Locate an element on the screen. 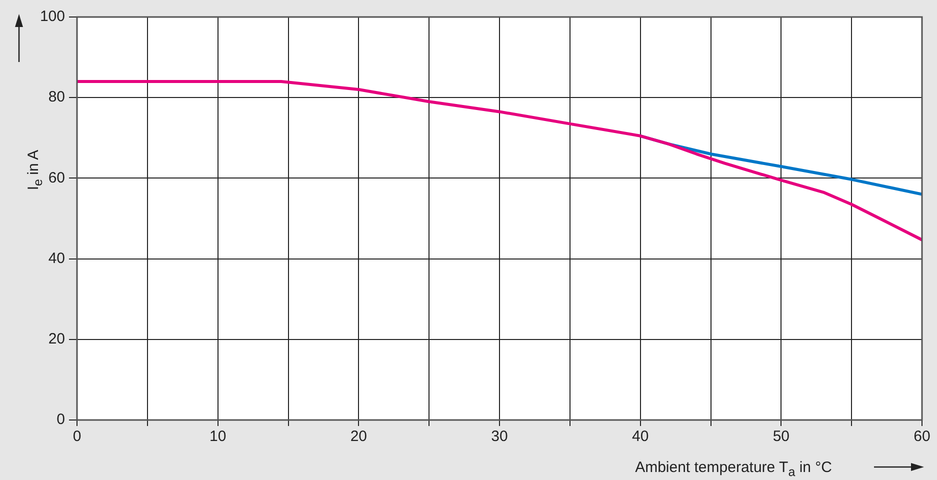 This screenshot has height=480, width=937. x-tick-label: 10 is located at coordinates (217, 437).